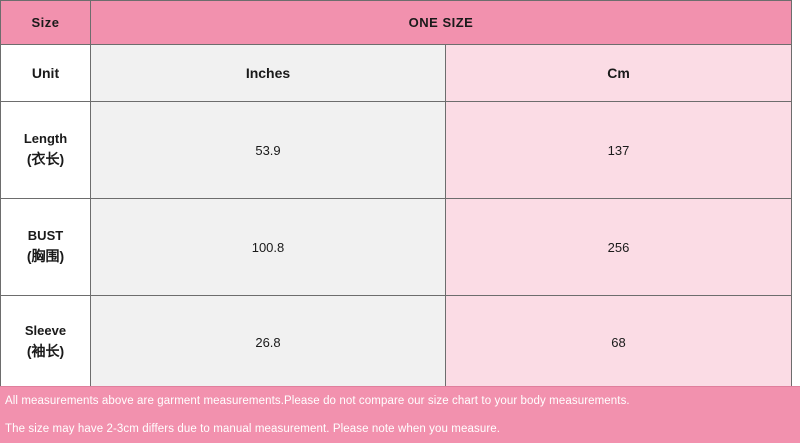 Image resolution: width=800 pixels, height=443 pixels. What do you see at coordinates (45, 236) in the screenshot?
I see `row-label-en: BUST` at bounding box center [45, 236].